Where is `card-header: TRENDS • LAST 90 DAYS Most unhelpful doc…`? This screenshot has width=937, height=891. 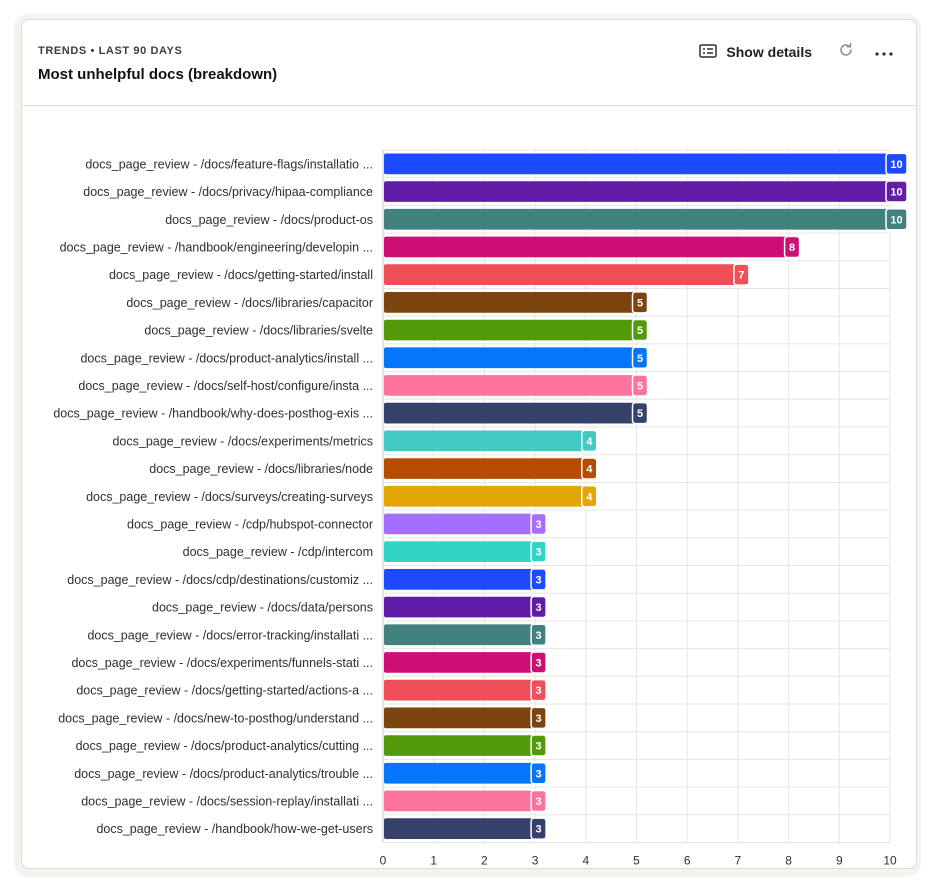
card-header: TRENDS • LAST 90 DAYS Most unhelpful doc… is located at coordinates (469, 63).